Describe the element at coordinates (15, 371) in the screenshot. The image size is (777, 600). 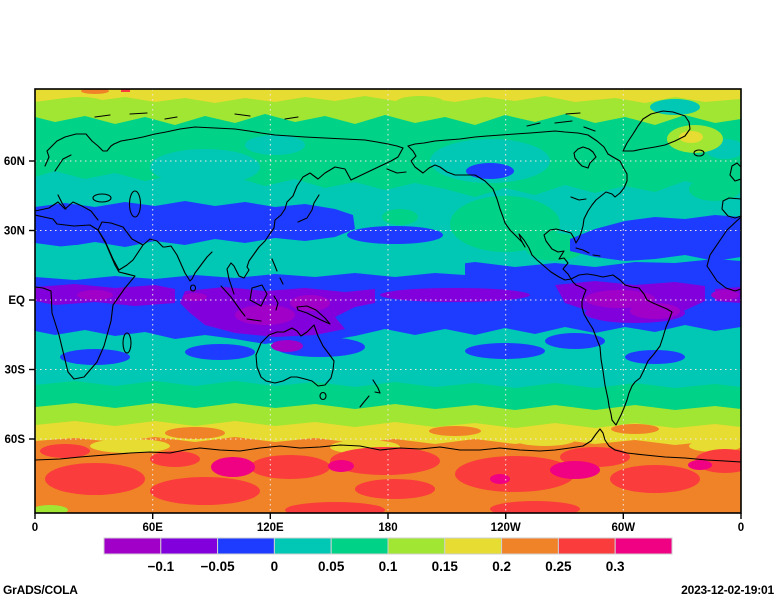
I see `lat-tick-label-30s: 30S` at that location.